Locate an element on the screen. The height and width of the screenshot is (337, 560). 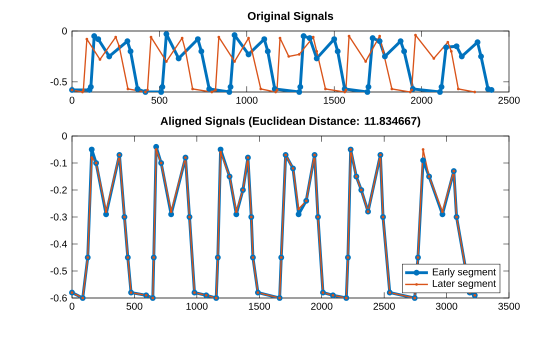
y-tick-label: -0.3 is located at coordinates (58, 217).